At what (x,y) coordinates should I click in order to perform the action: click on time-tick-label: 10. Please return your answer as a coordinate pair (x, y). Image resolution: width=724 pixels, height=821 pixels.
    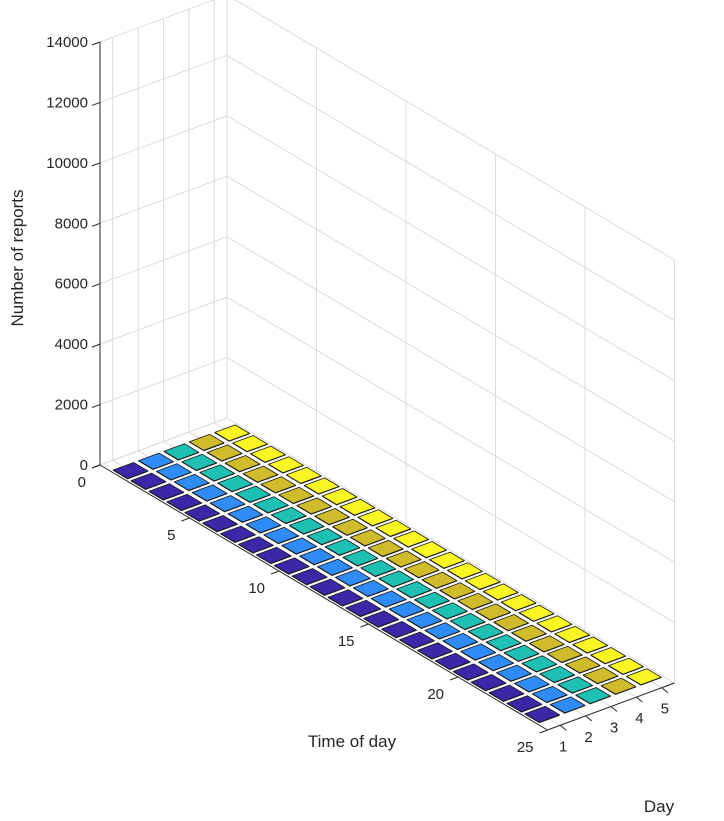
    Looking at the image, I should click on (256, 588).